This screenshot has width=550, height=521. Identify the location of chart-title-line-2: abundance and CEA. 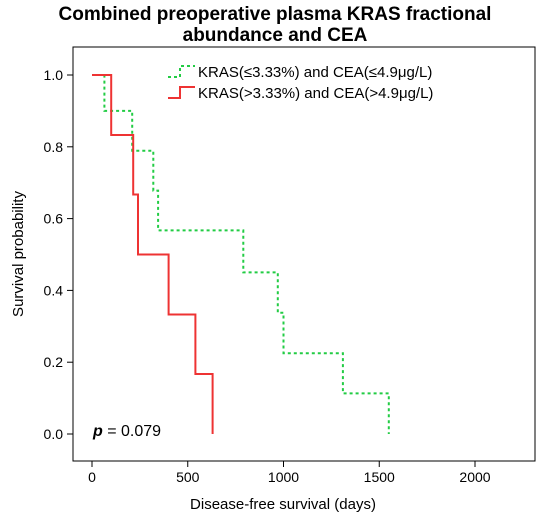
(275, 35).